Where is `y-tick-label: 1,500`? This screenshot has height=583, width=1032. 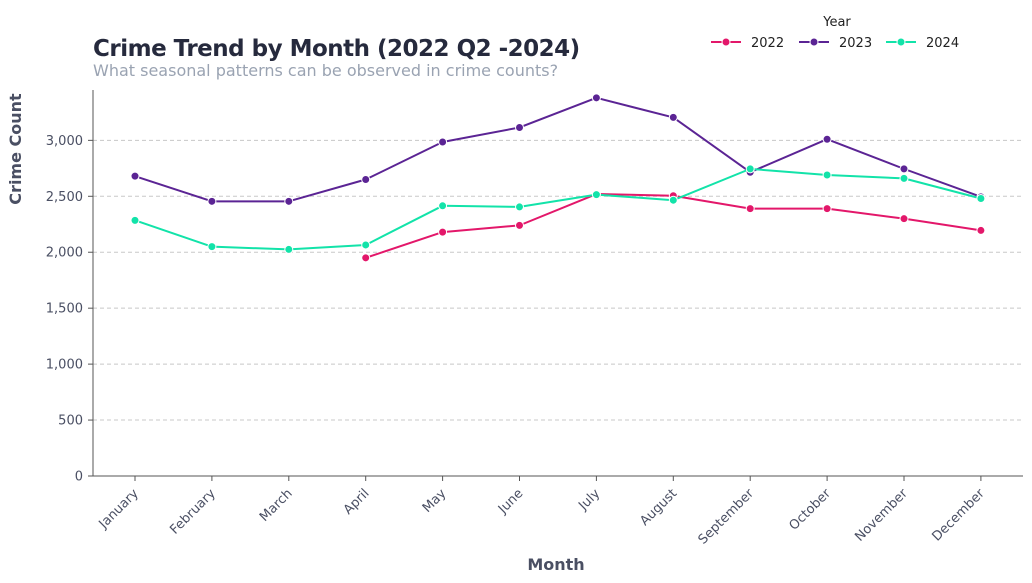
y-tick-label: 1,500 is located at coordinates (64, 309).